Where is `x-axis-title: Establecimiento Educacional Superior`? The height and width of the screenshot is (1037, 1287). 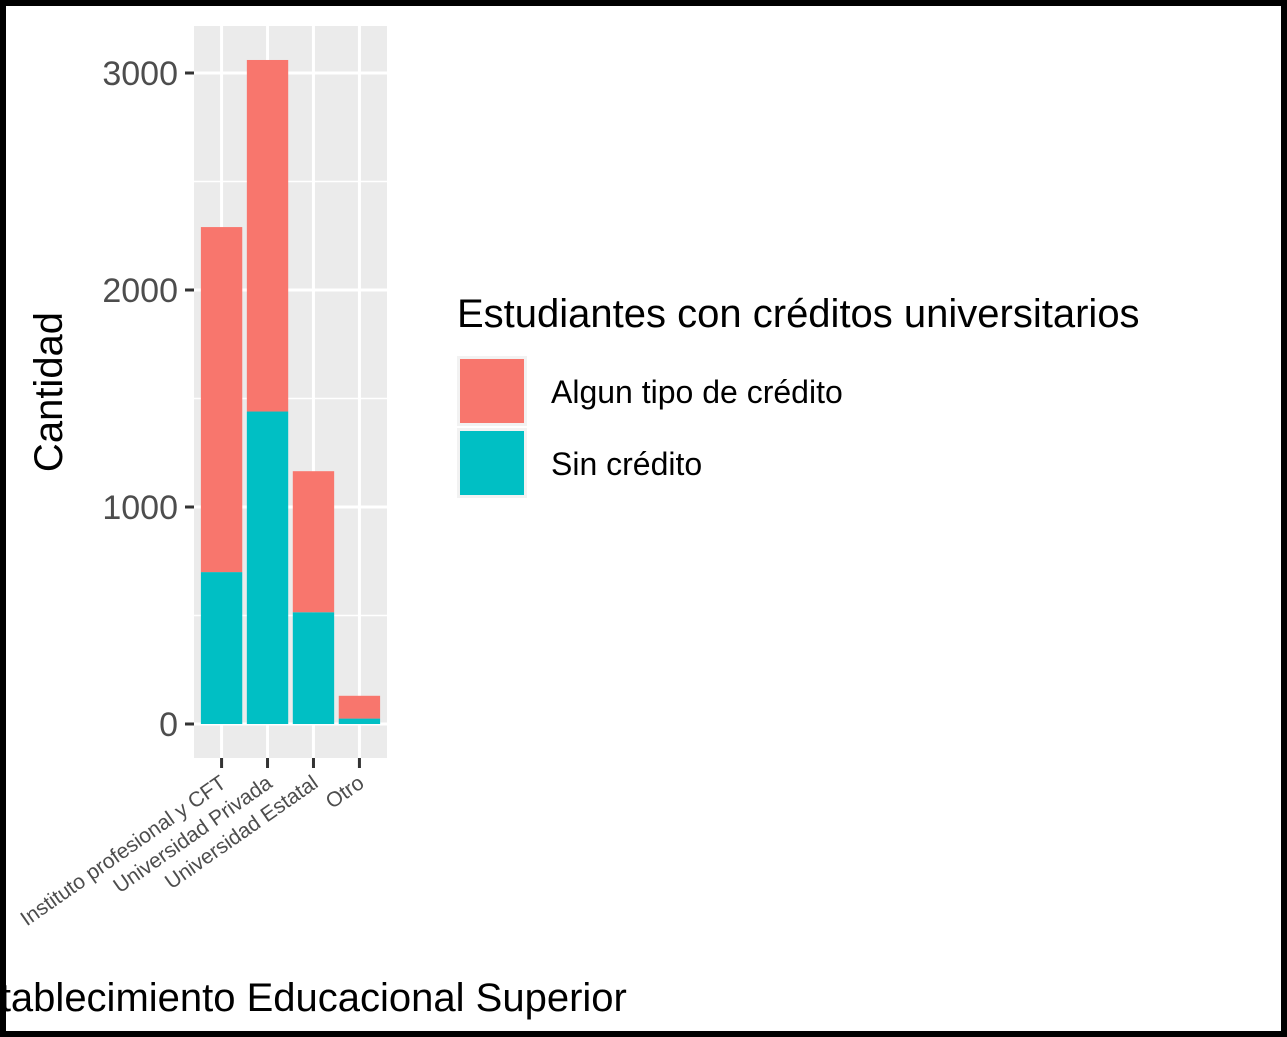 x-axis-title: Establecimiento Educacional Superior is located at coordinates (316, 998).